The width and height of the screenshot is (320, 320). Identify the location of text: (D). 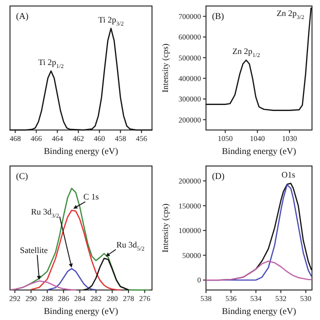
(218, 176).